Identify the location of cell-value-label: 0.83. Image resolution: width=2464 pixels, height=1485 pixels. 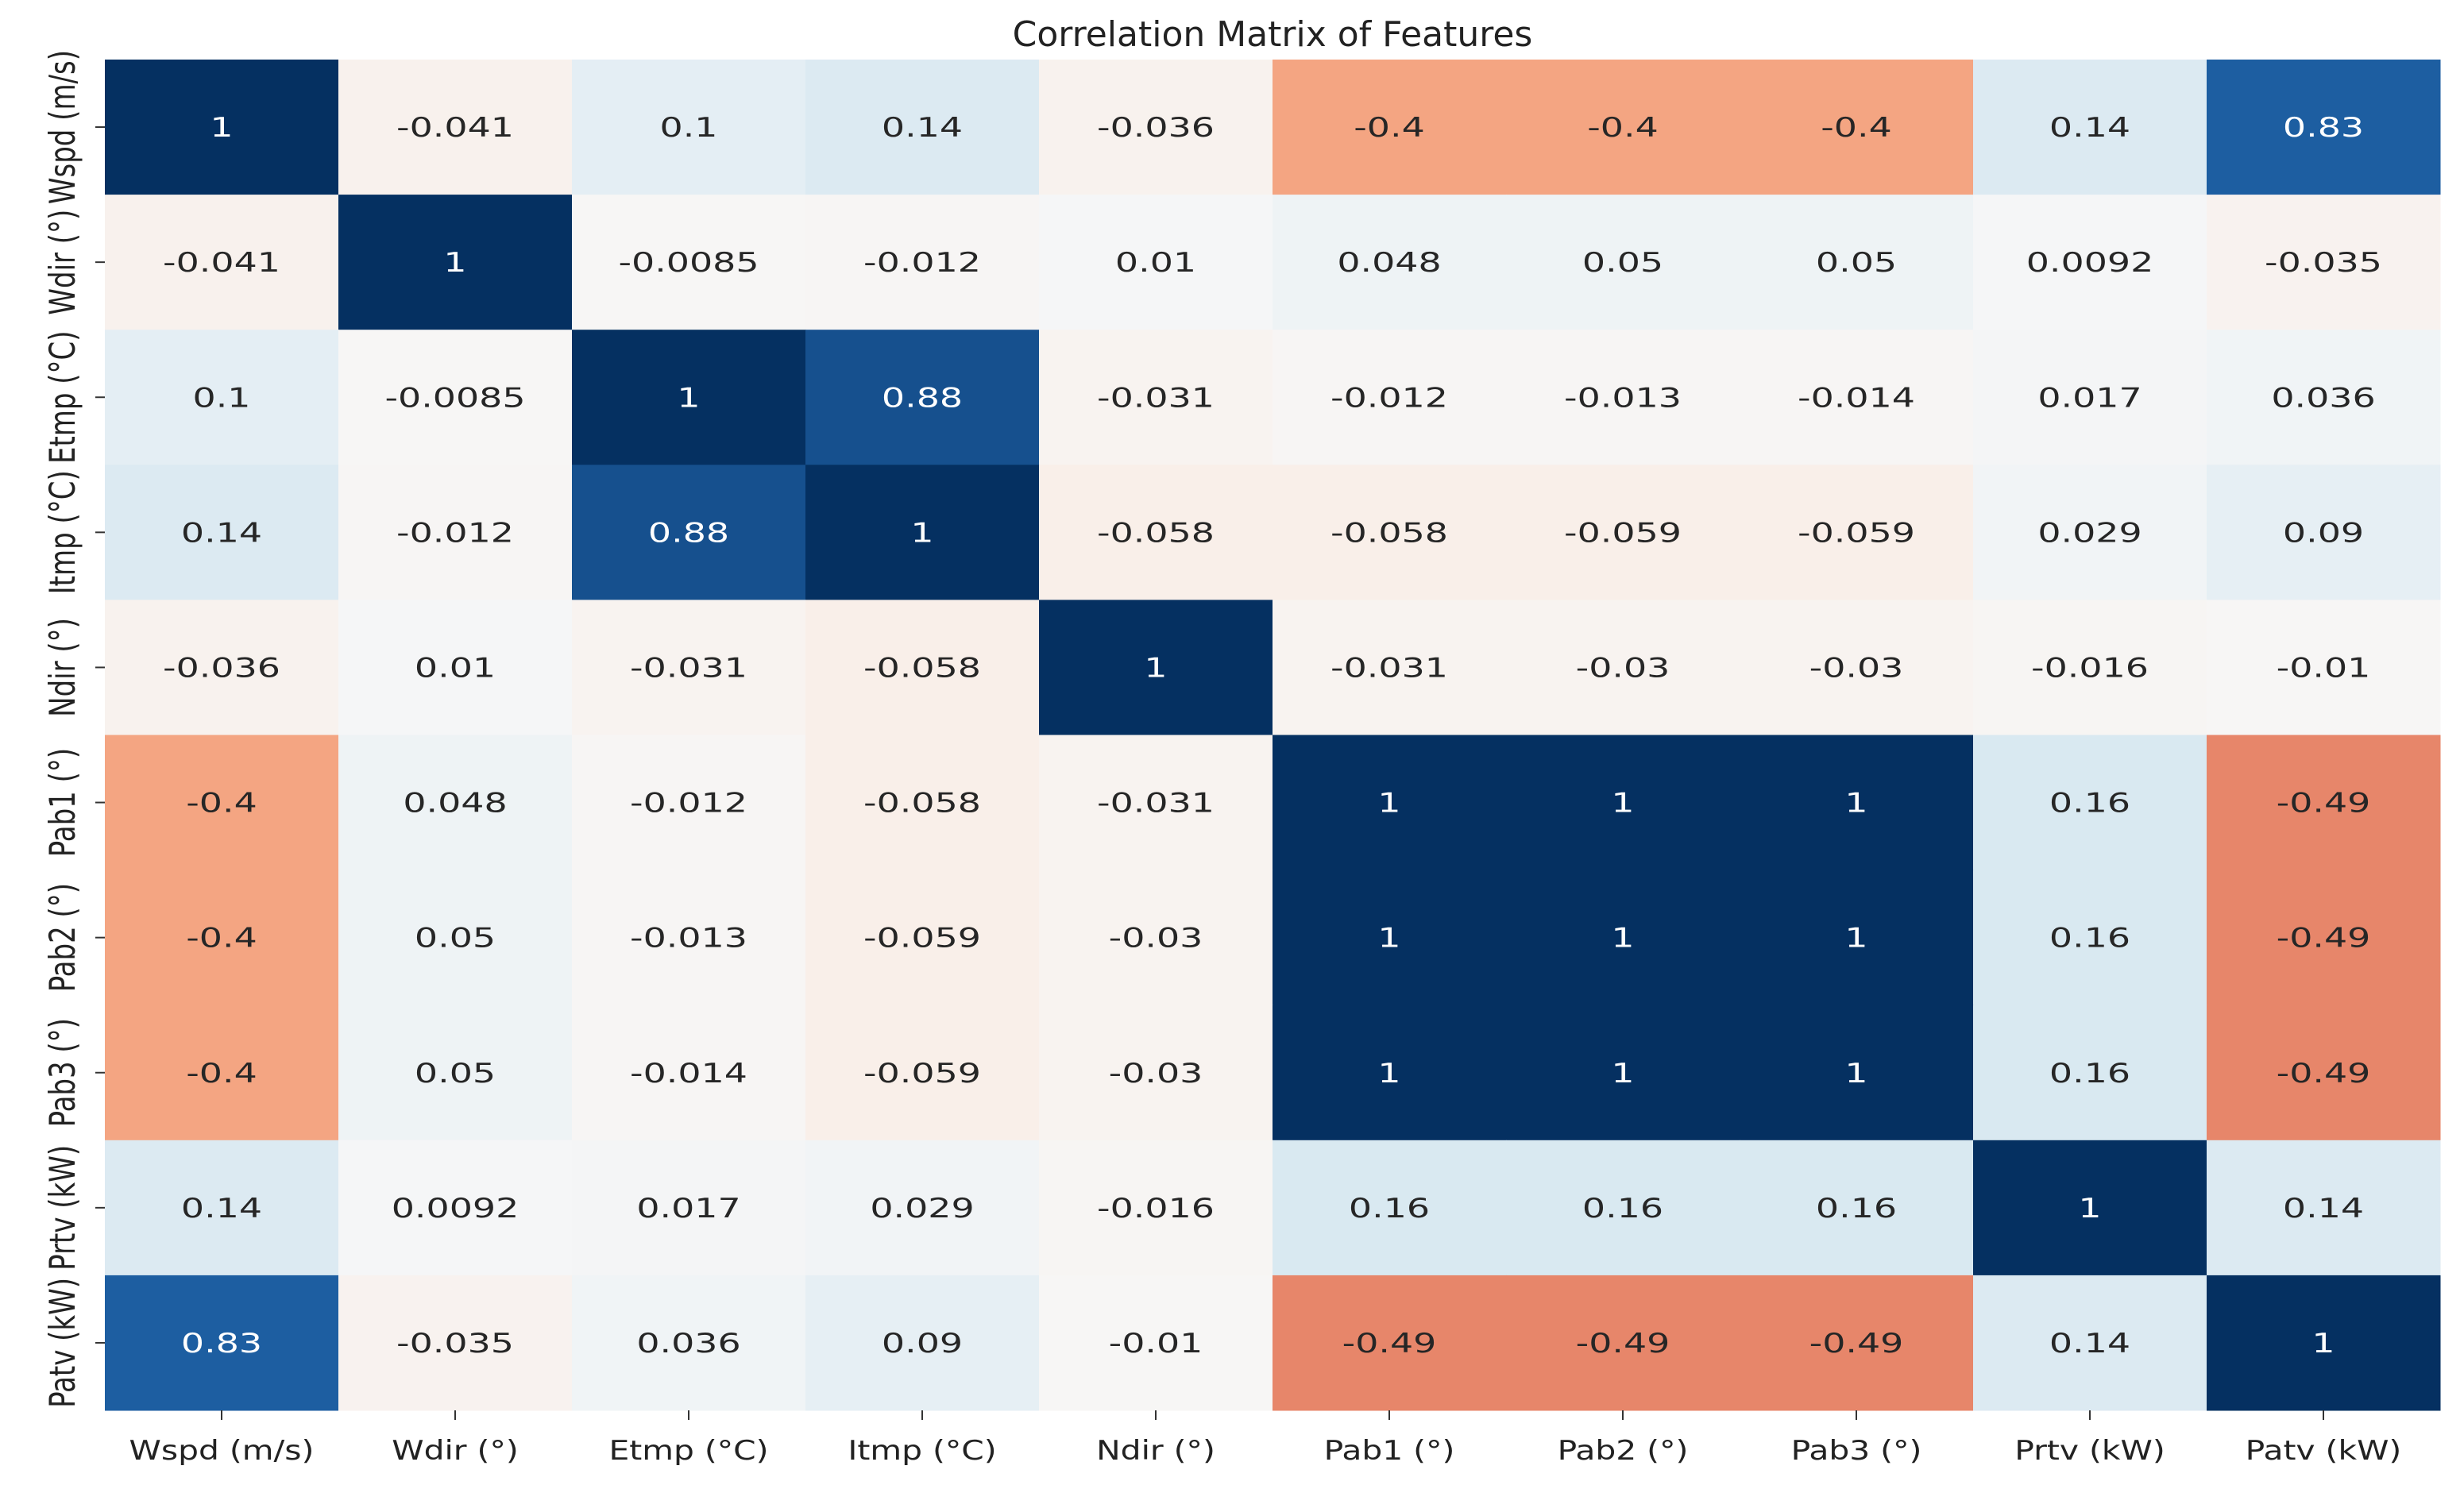
(2323, 128).